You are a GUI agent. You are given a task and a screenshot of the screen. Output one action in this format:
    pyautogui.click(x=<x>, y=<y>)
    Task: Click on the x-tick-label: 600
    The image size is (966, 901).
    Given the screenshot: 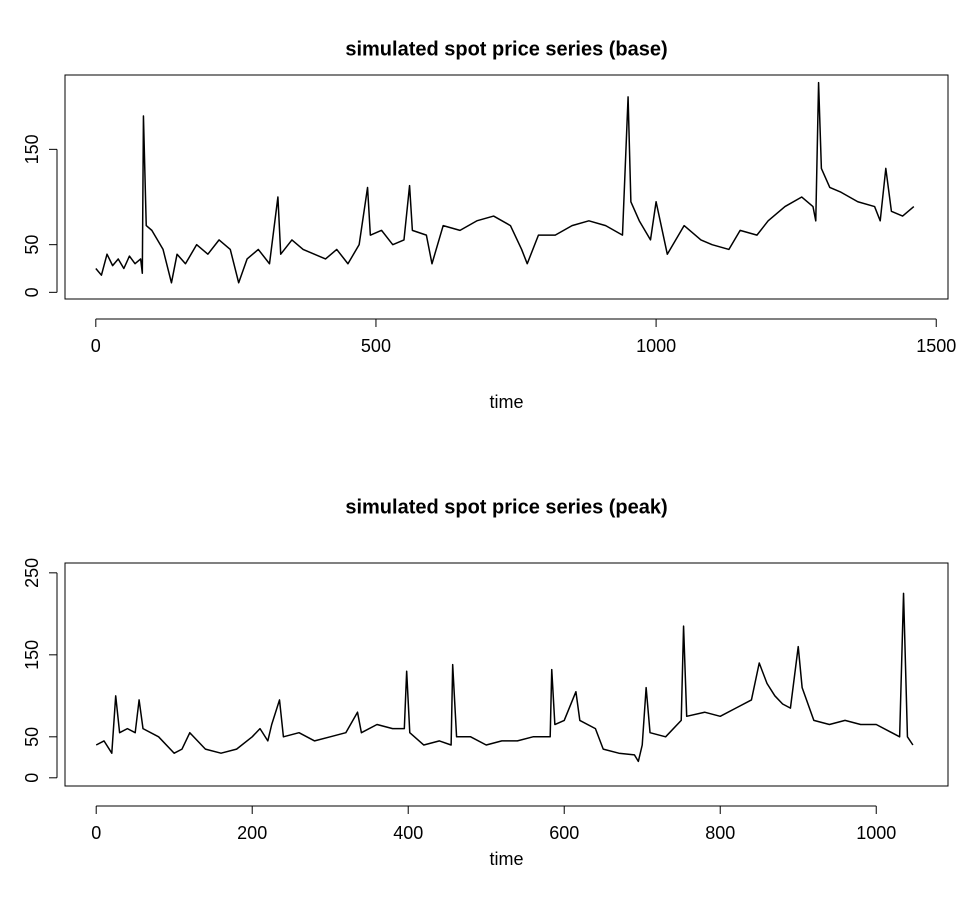 What is the action you would take?
    pyautogui.click(x=564, y=833)
    